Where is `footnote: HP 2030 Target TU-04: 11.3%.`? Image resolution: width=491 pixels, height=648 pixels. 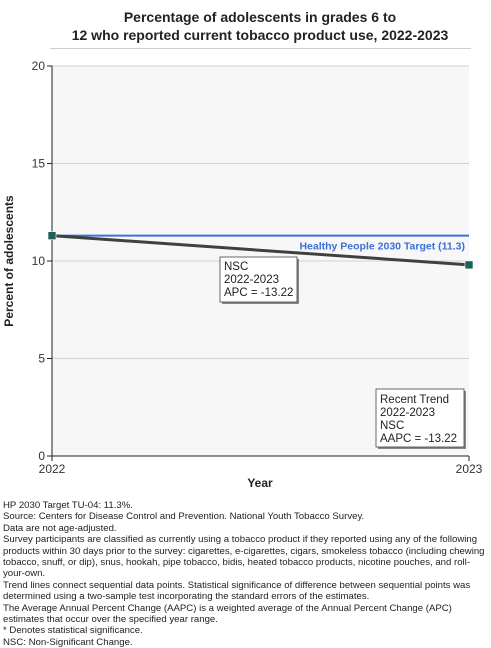
footnote: HP 2030 Target TU-04: 11.3%. is located at coordinates (68, 505).